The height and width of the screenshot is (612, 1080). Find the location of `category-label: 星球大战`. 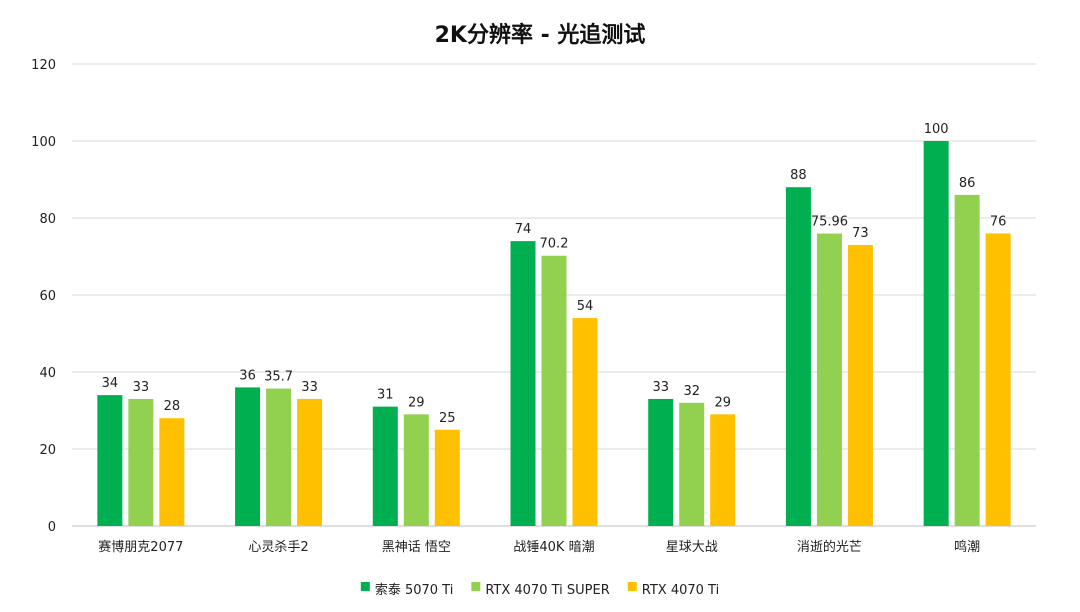

category-label: 星球大战 is located at coordinates (692, 547).